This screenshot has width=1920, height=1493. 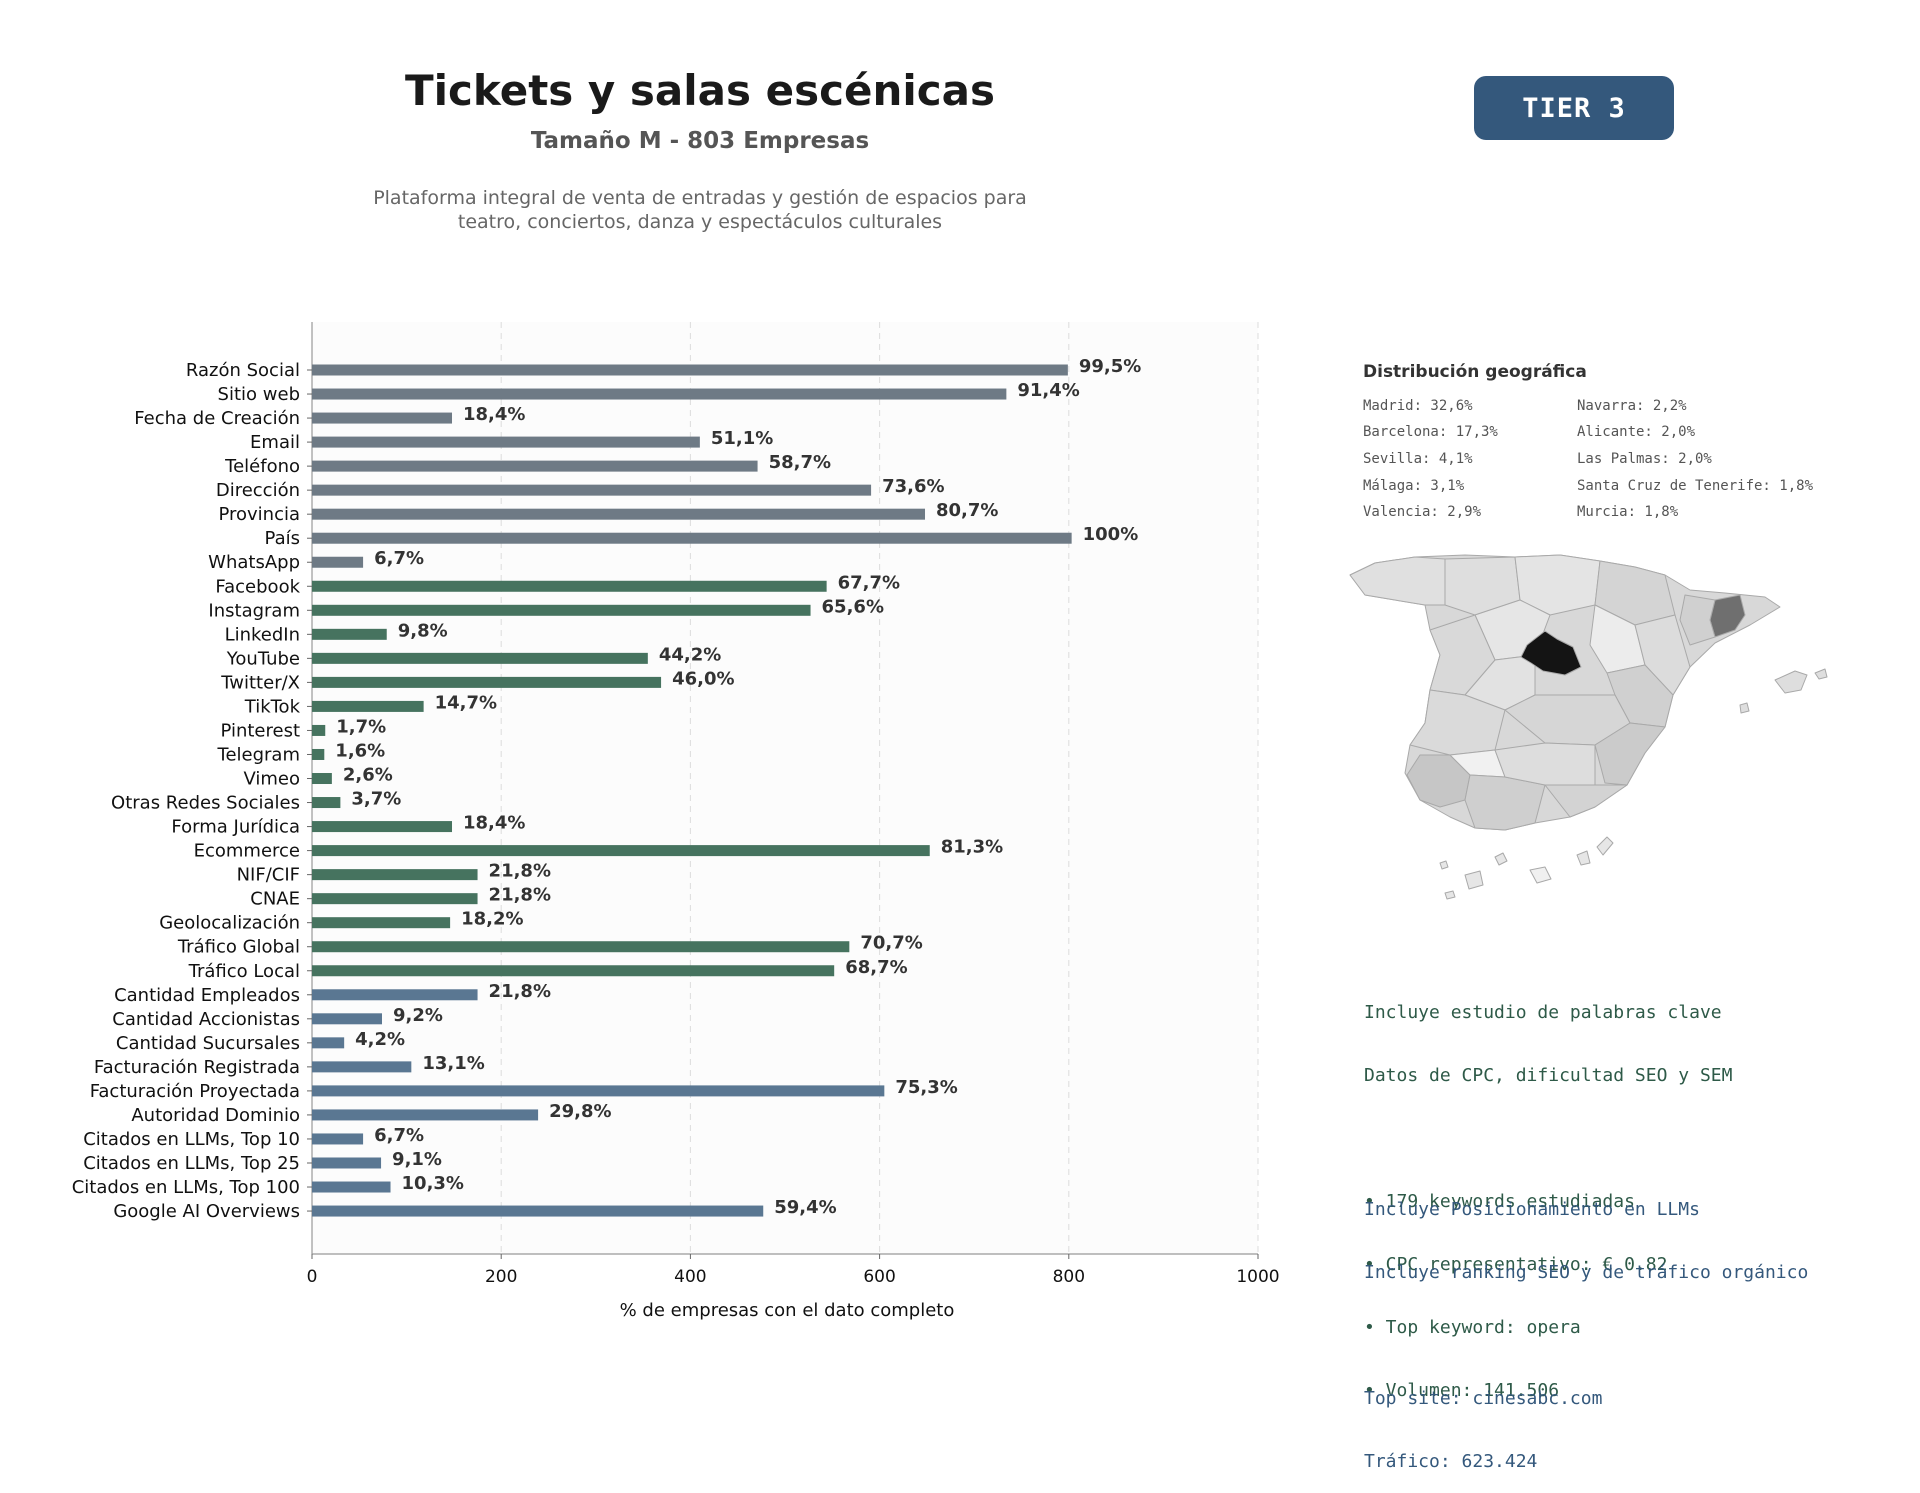 What do you see at coordinates (742, 438) in the screenshot?
I see `value-label: 51,1%` at bounding box center [742, 438].